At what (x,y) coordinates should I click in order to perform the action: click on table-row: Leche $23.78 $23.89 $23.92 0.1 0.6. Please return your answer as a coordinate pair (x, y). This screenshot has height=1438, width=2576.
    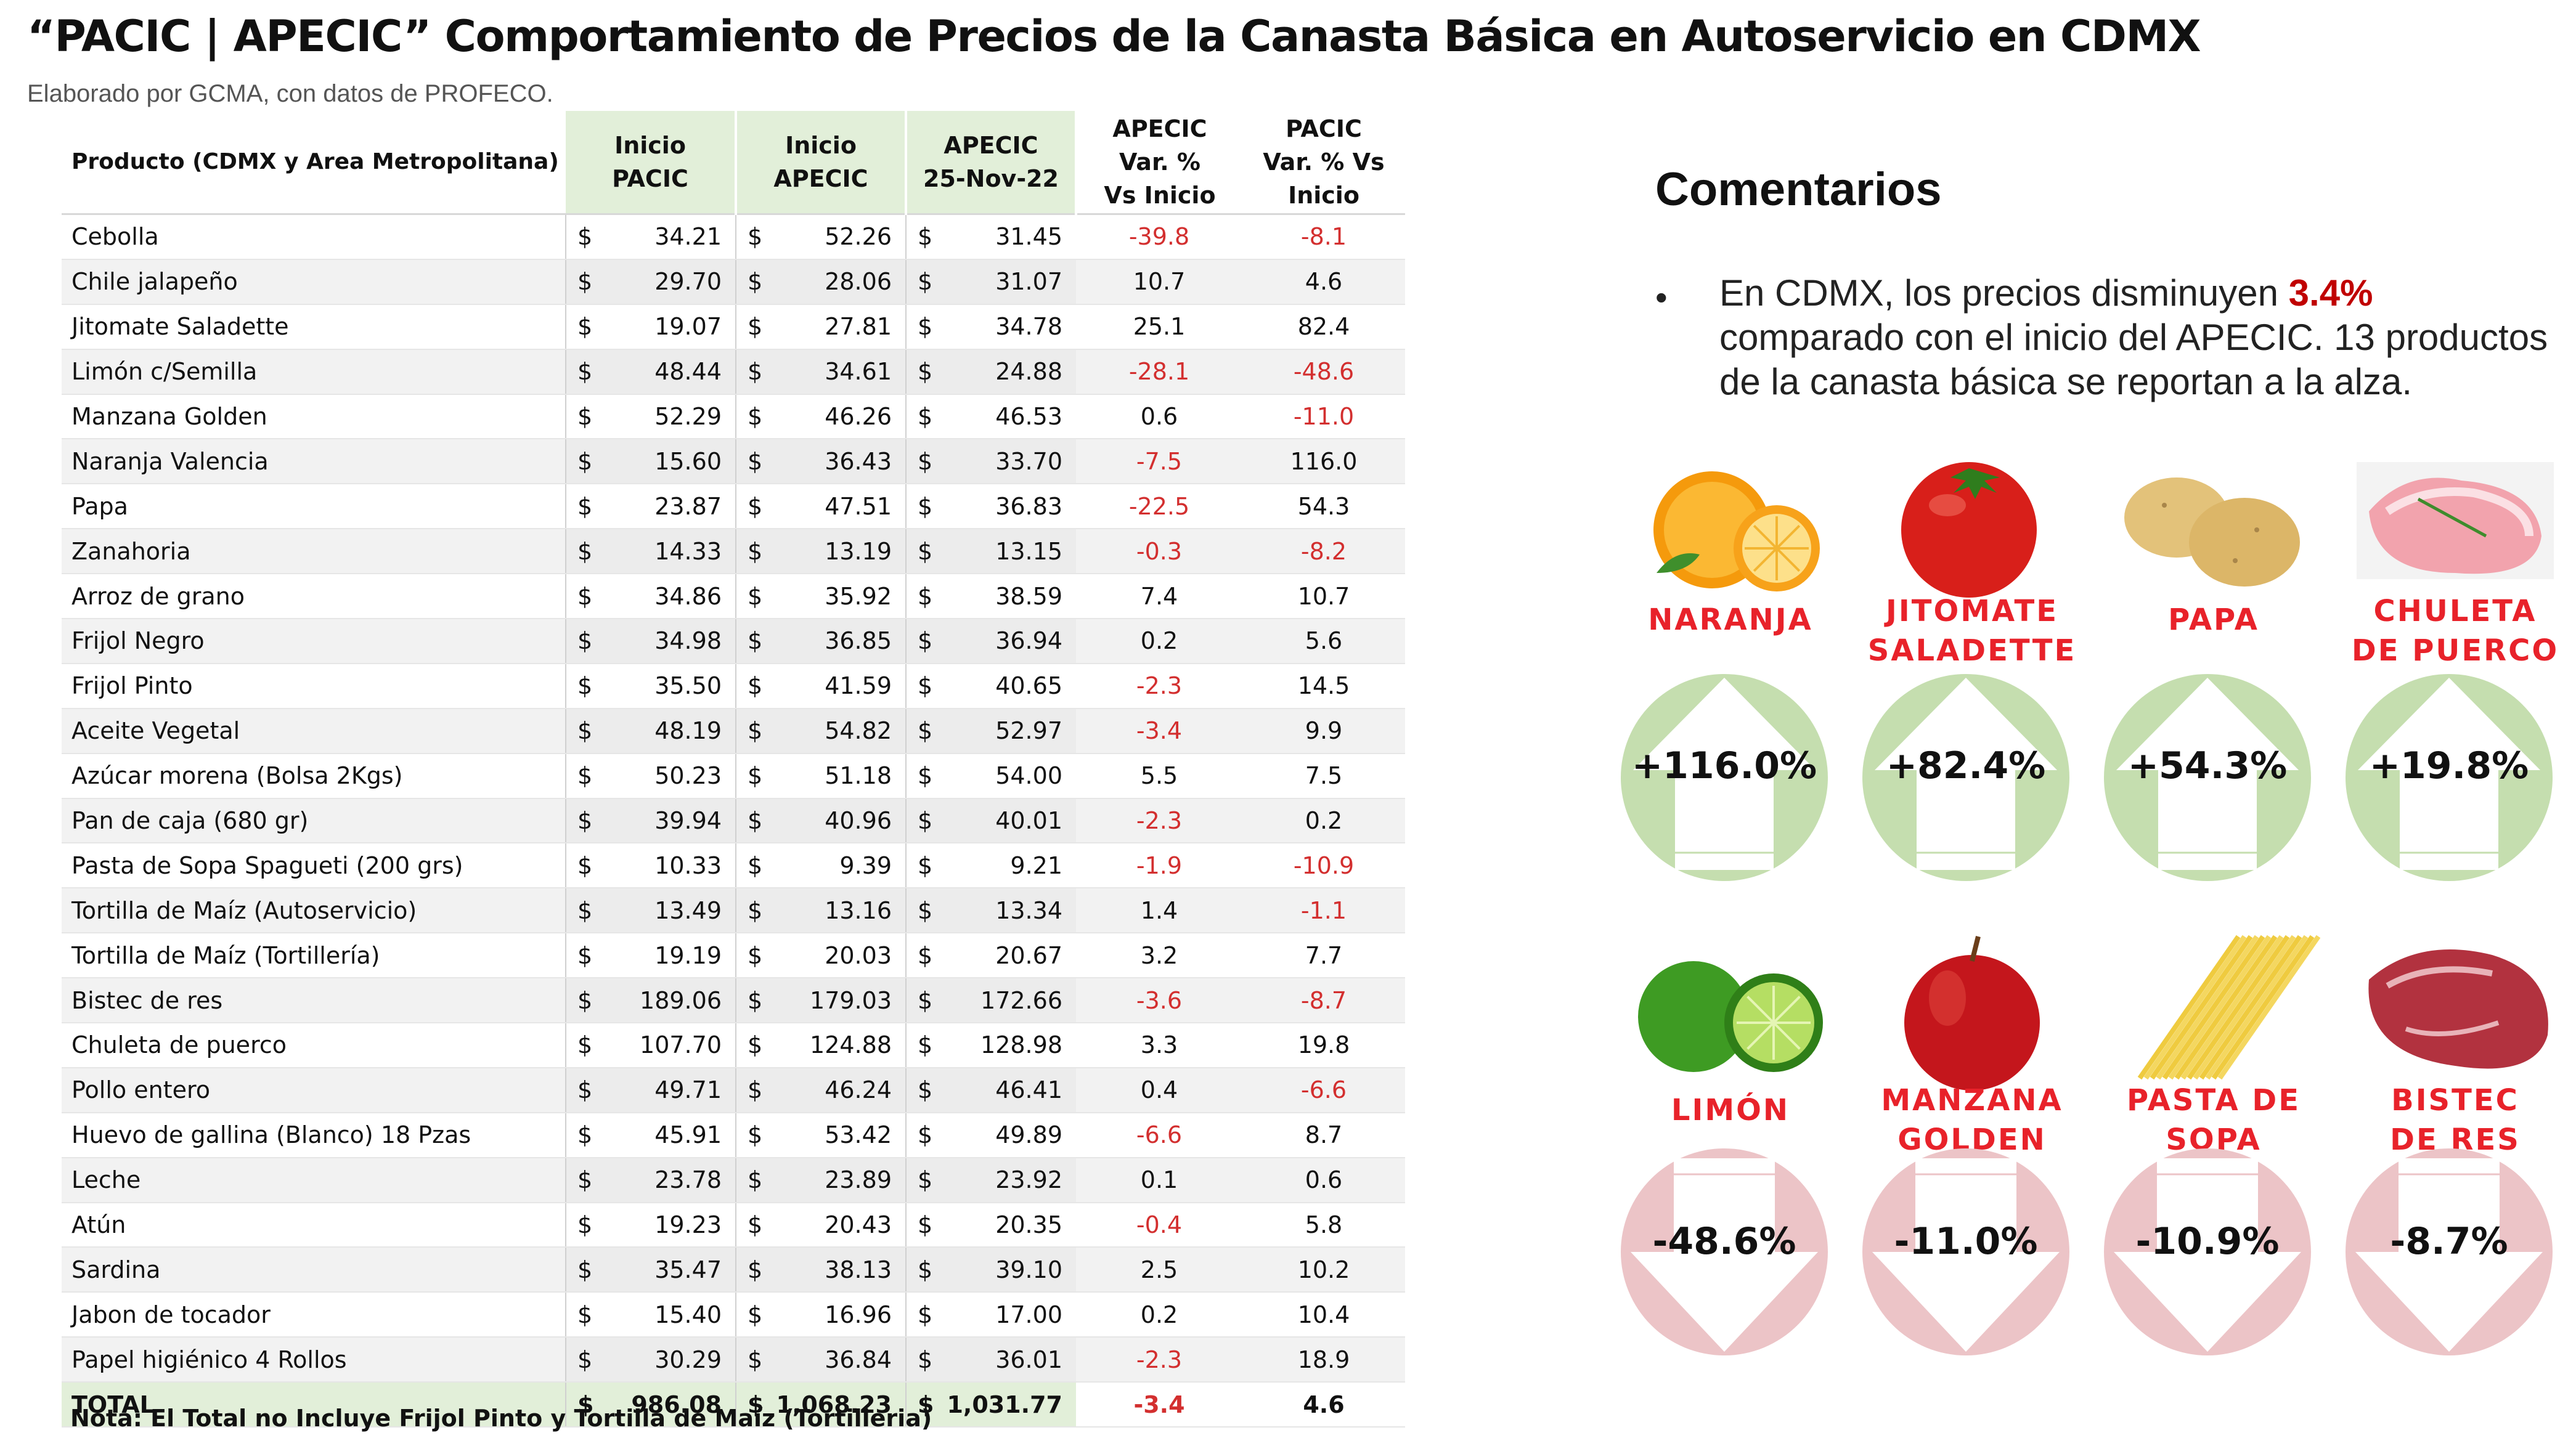
    Looking at the image, I should click on (733, 1180).